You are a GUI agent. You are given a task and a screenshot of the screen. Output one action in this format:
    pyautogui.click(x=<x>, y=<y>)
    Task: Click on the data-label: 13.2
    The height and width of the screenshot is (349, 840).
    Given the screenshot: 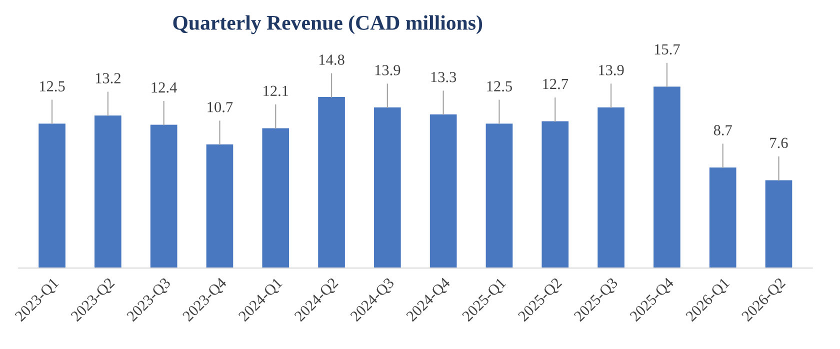 What is the action you would take?
    pyautogui.click(x=108, y=78)
    